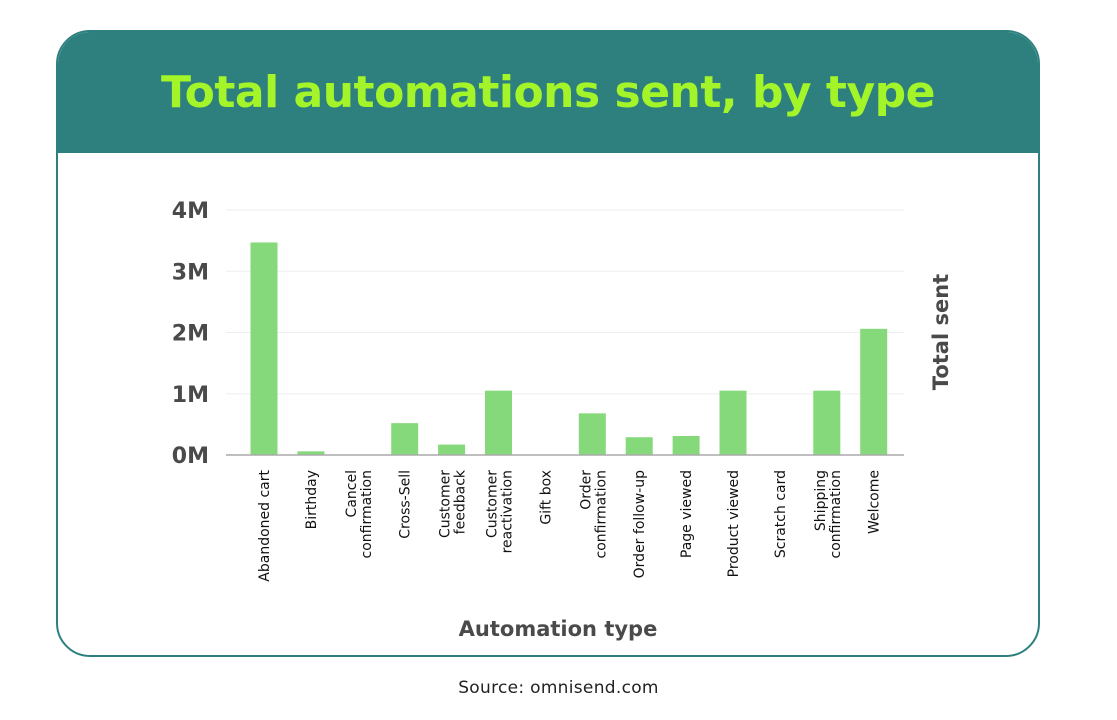 The image size is (1117, 720). I want to click on x-tick-label-line: Welcome, so click(875, 502).